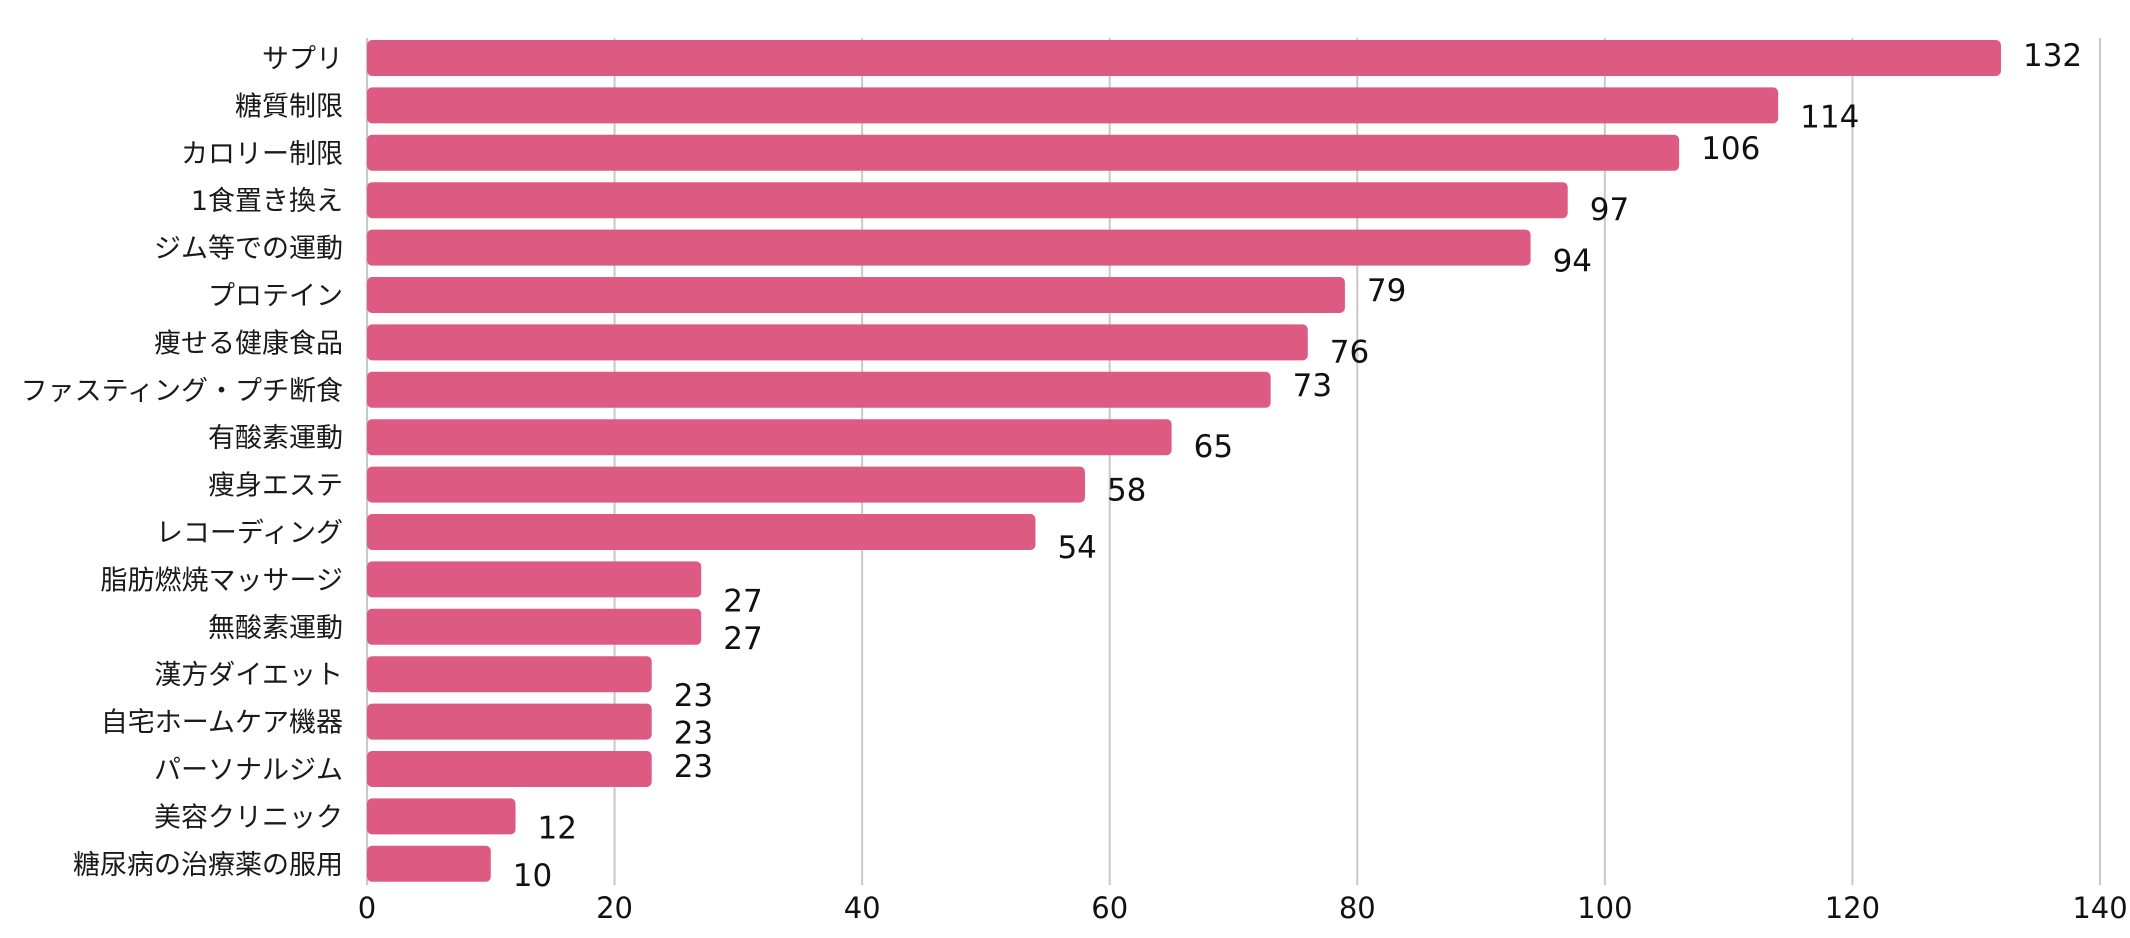 The image size is (2130, 938). I want to click on value-label: 12, so click(557, 828).